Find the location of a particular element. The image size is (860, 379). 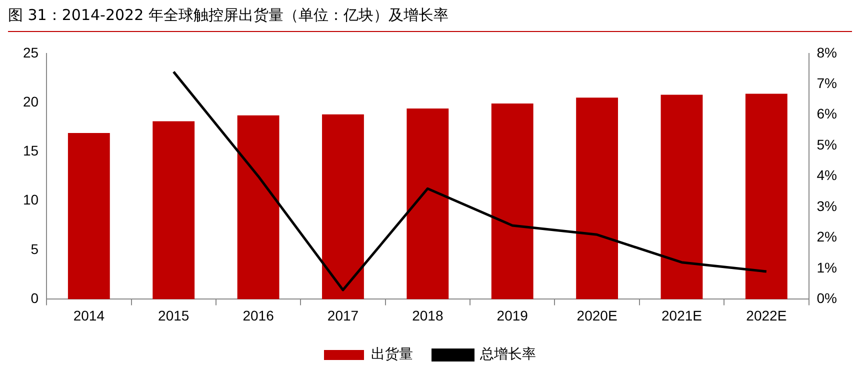

y-tick-label: 25 is located at coordinates (30, 52).